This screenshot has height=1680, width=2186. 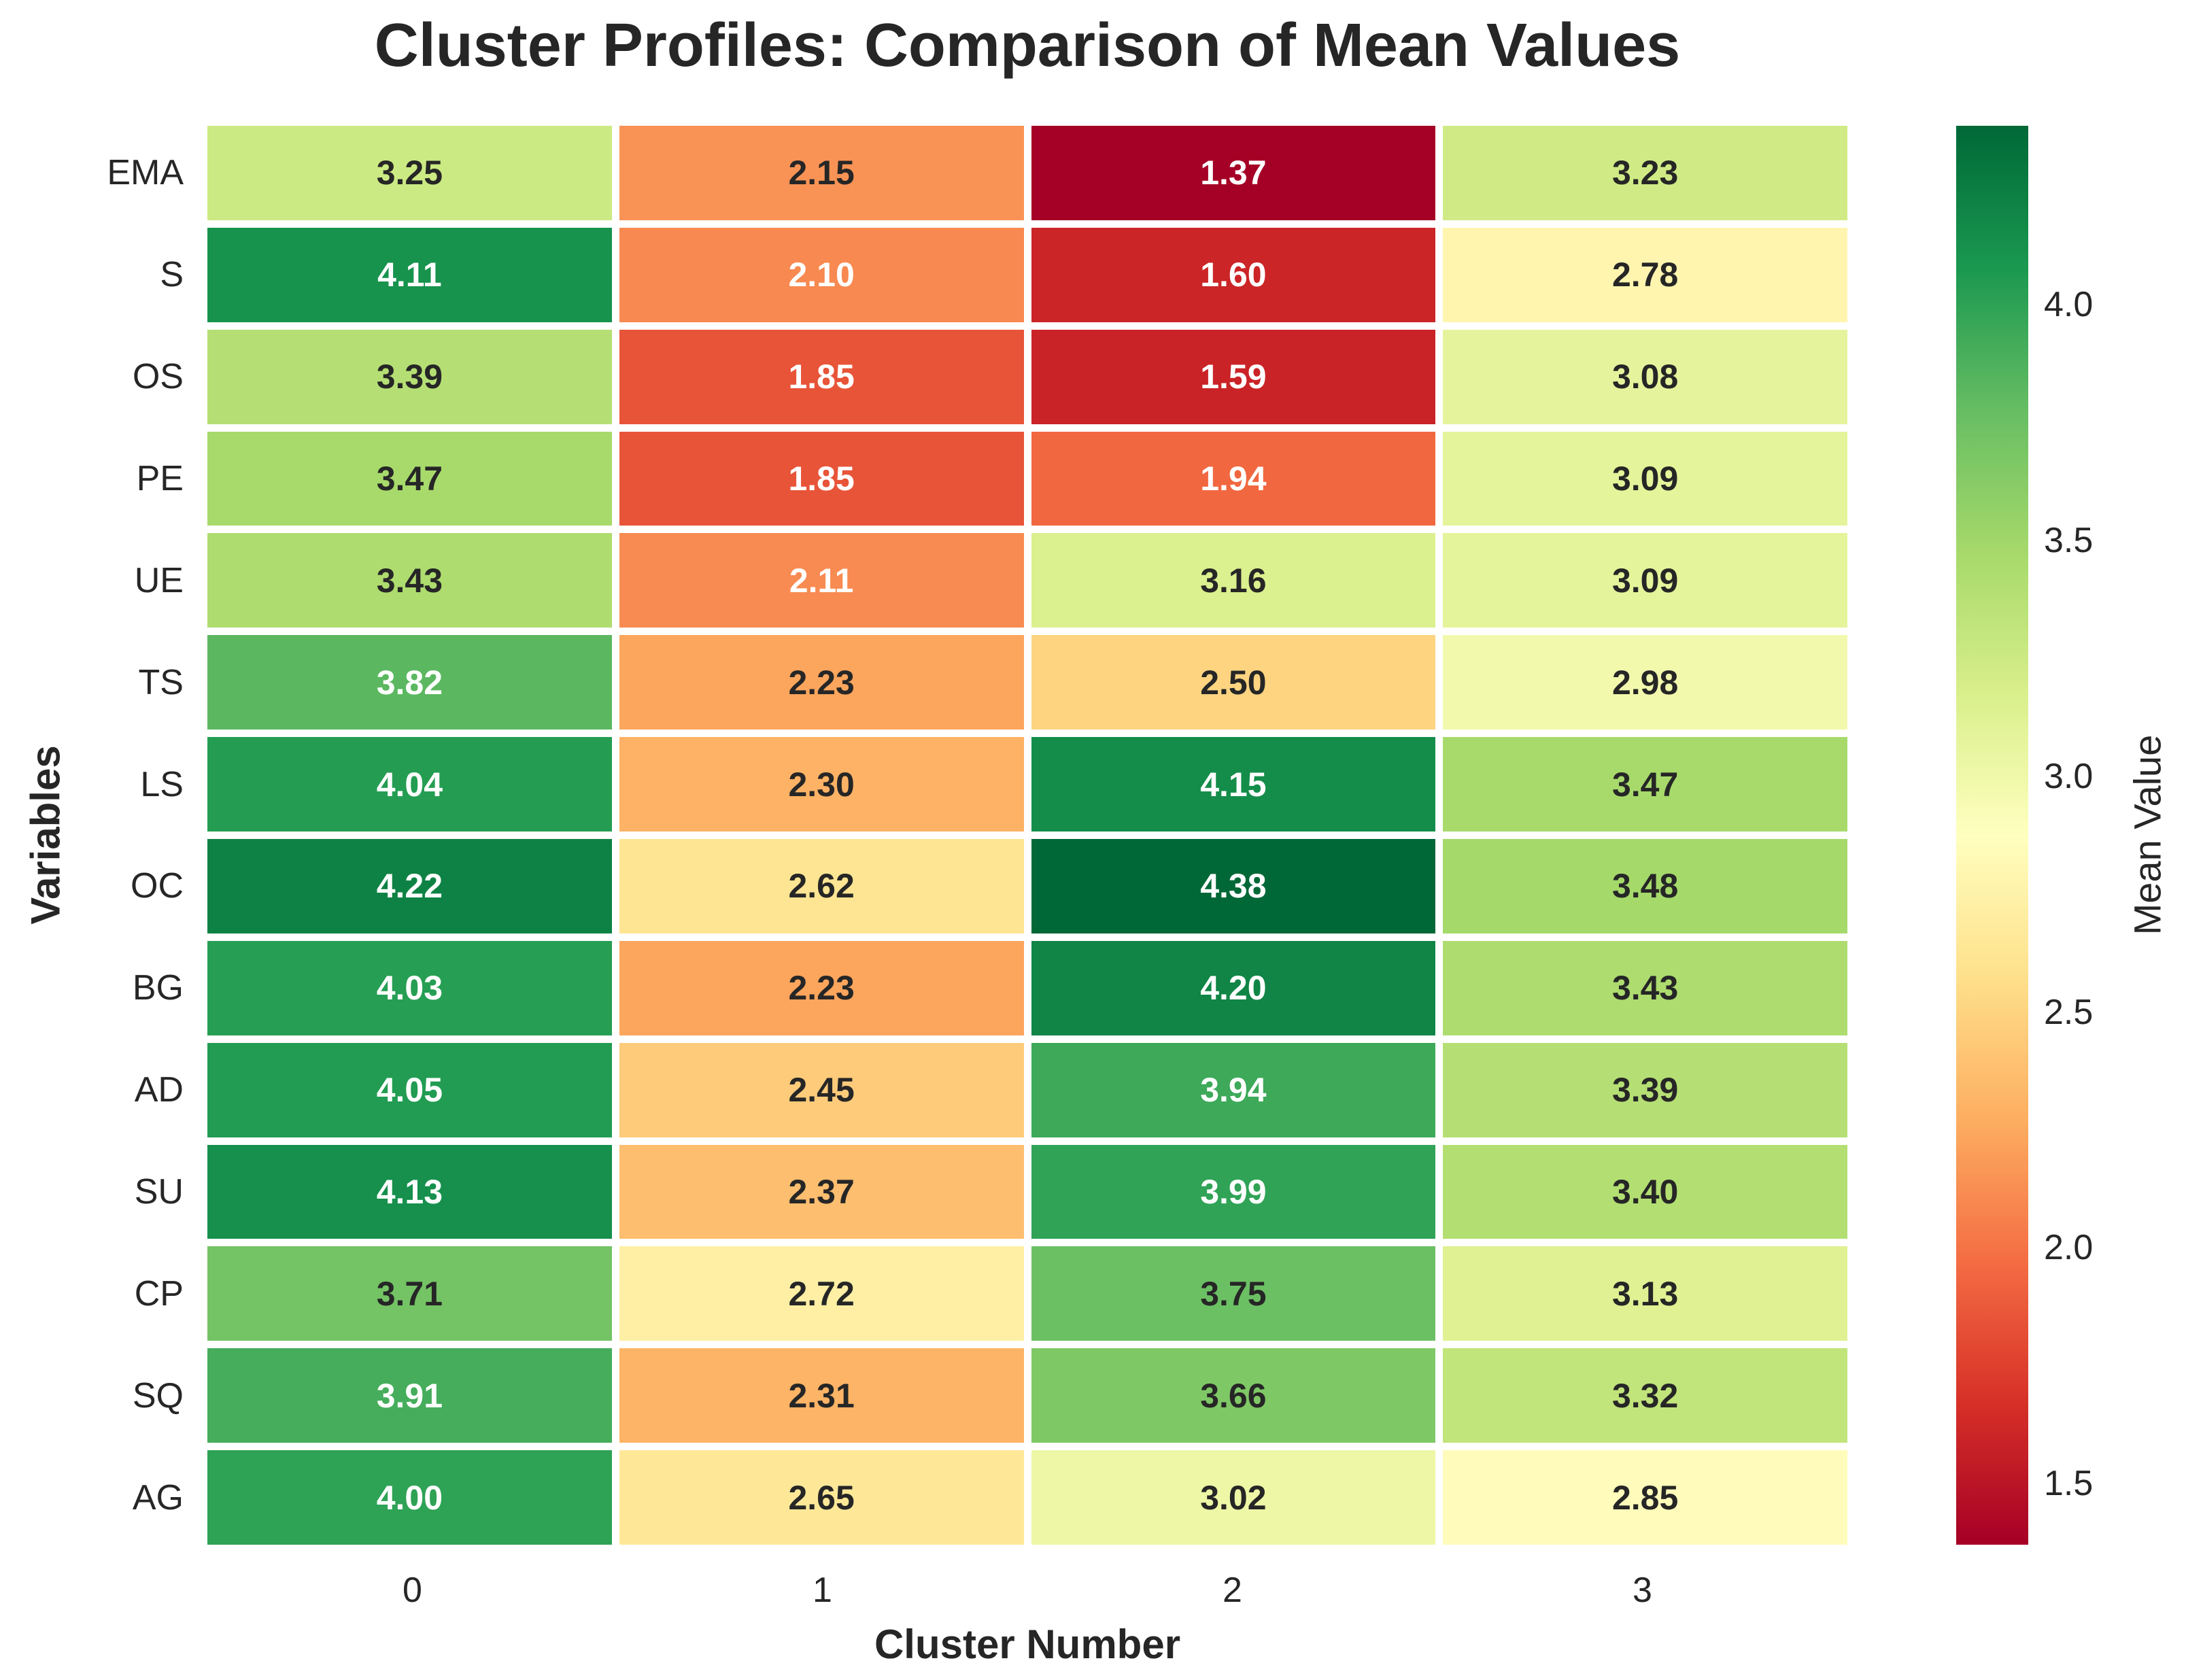 I want to click on y-tick-label: SQ, so click(x=158, y=1396).